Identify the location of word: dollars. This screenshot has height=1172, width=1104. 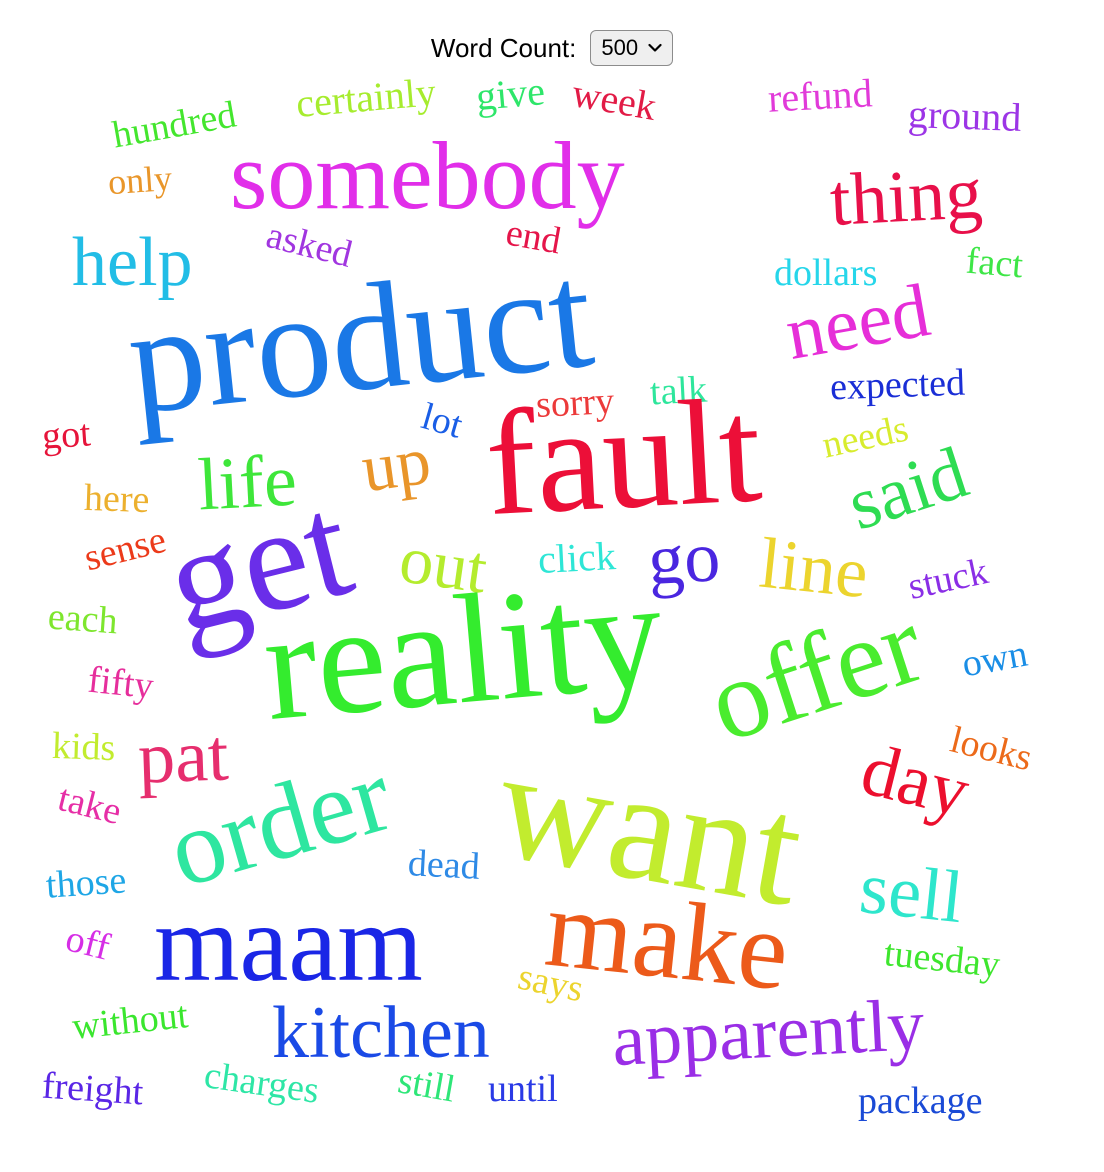
(826, 273).